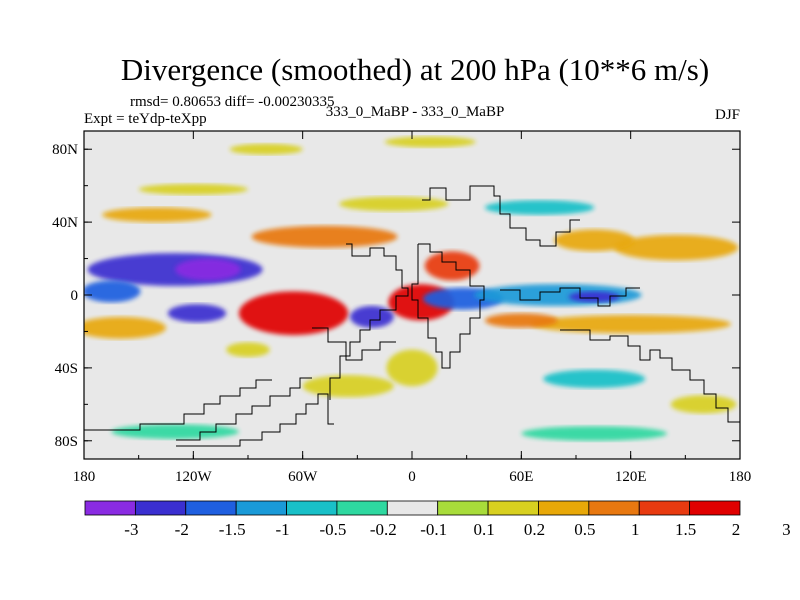 The height and width of the screenshot is (600, 800). I want to click on x-tick-label: 60W, so click(303, 477).